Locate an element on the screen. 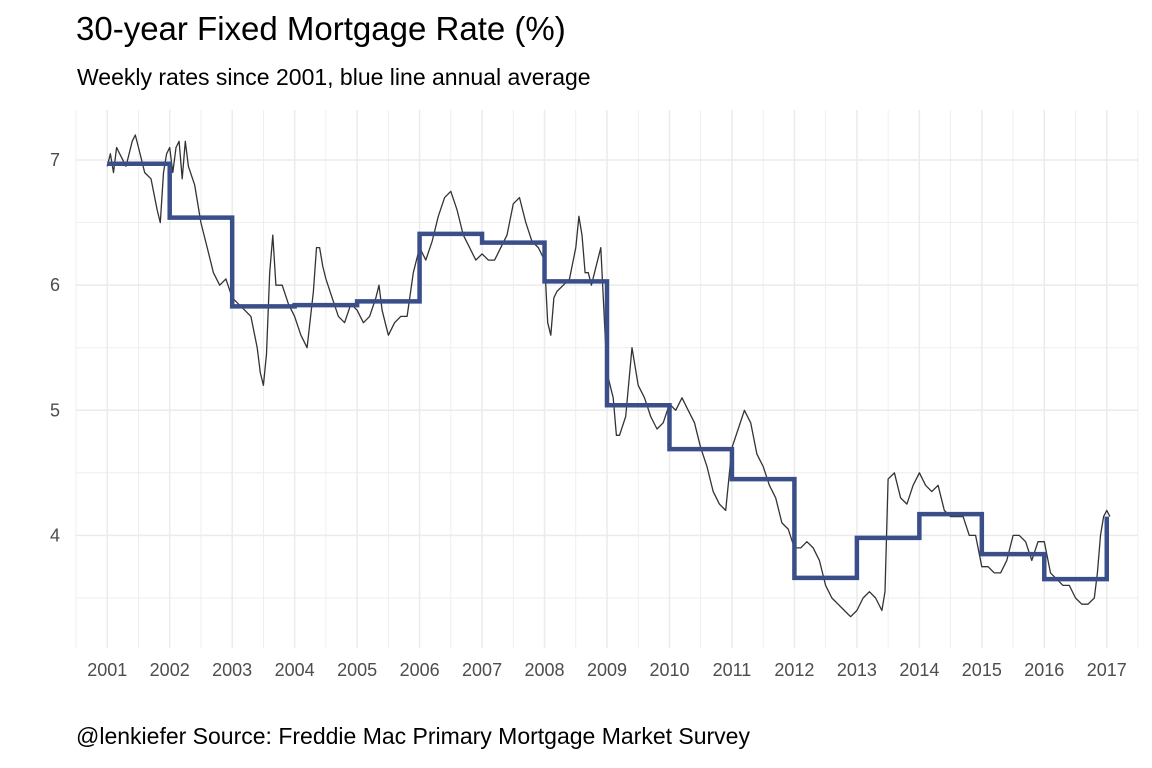 This screenshot has width=1152, height=768. y-tick-label: 5 is located at coordinates (55, 410).